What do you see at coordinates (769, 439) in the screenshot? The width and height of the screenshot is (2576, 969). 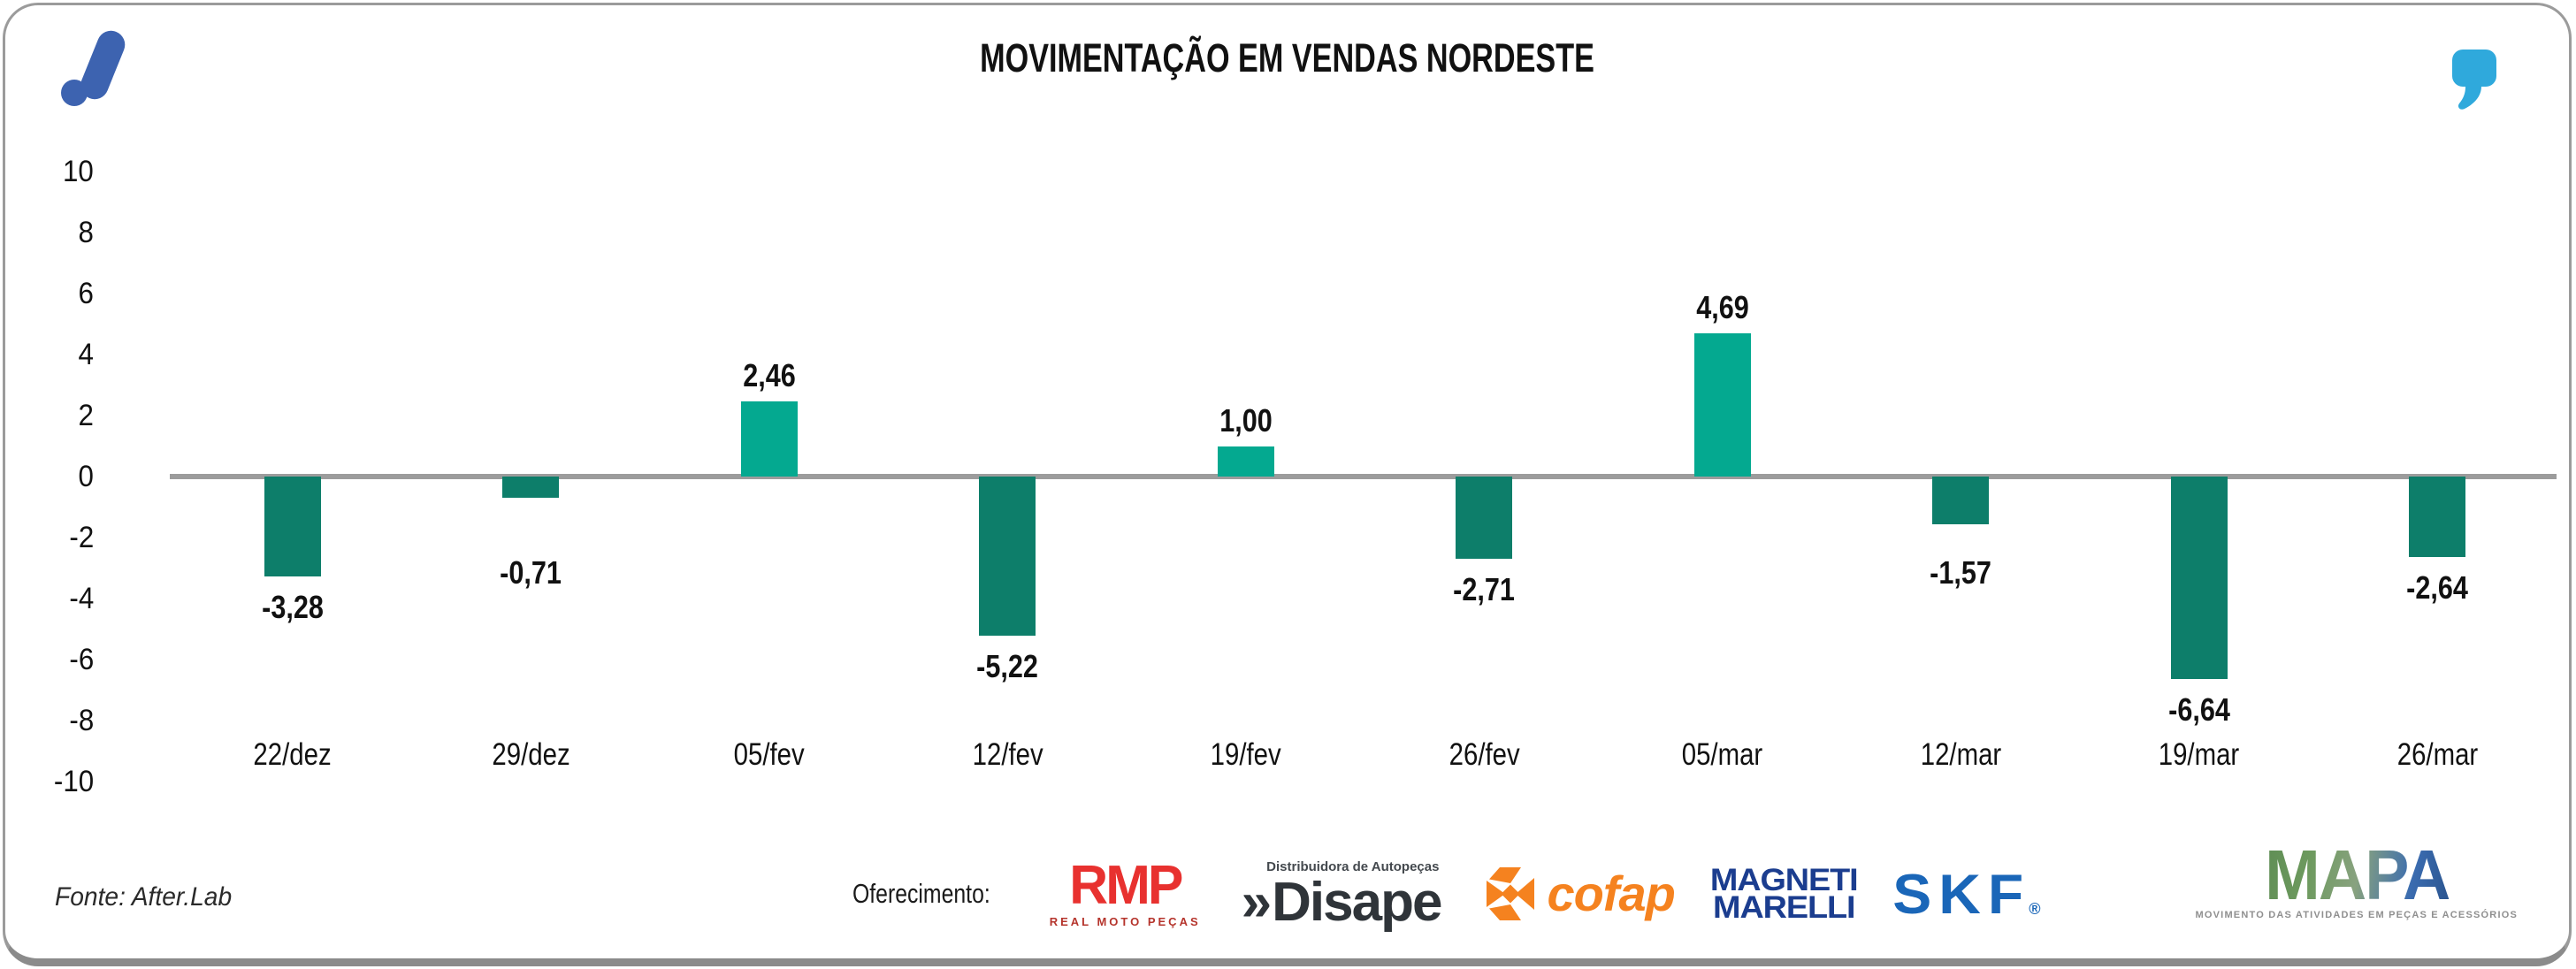 I see `bar-05/fev` at bounding box center [769, 439].